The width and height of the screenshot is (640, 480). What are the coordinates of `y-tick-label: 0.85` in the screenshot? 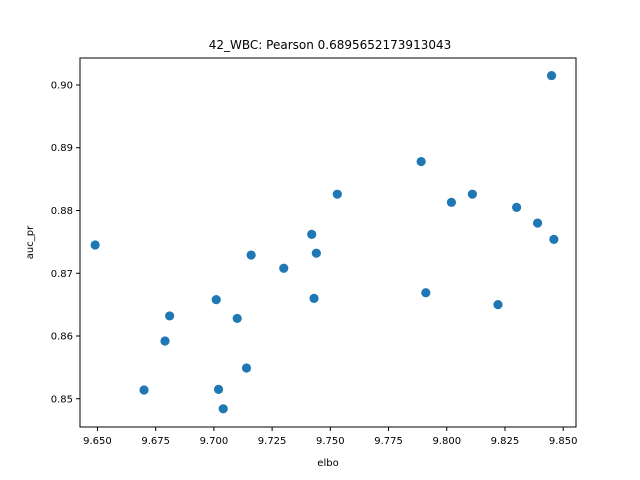 It's located at (62, 399).